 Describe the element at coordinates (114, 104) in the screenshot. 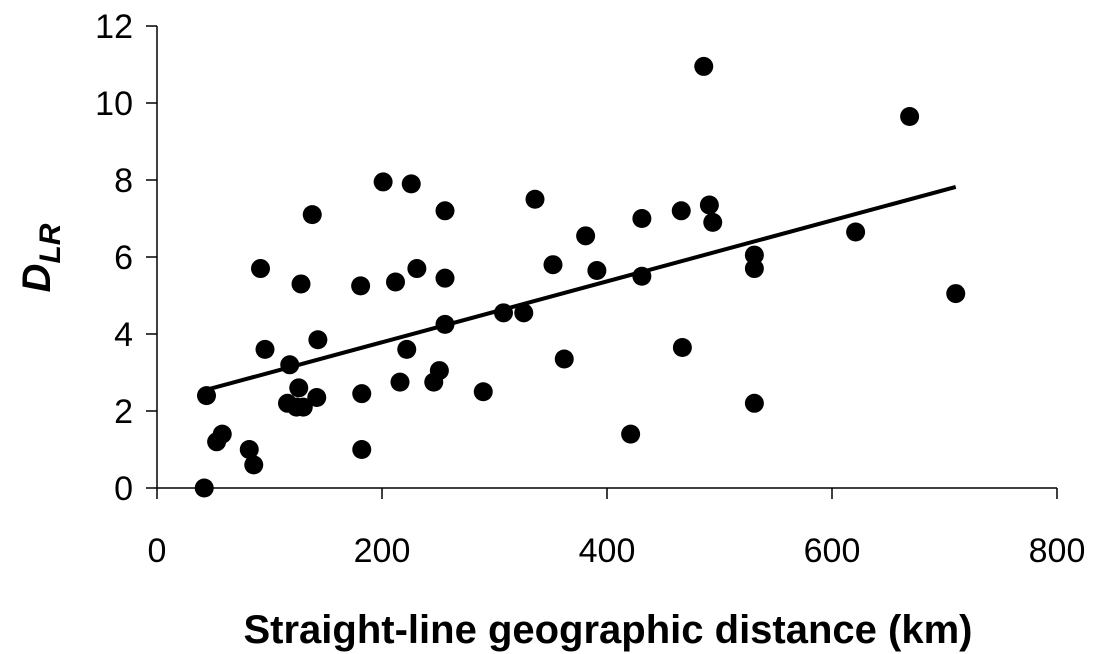

I see `y-tick-label: 10` at that location.